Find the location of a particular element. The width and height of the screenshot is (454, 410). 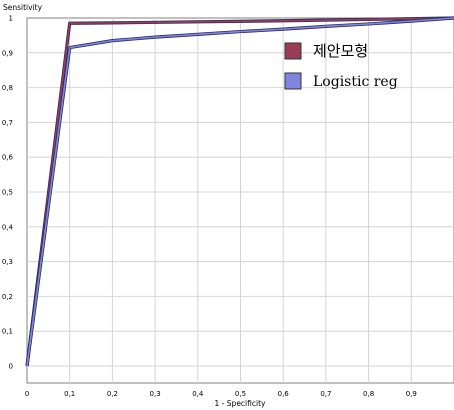

y-tick-label: 0,2 is located at coordinates (7, 297).